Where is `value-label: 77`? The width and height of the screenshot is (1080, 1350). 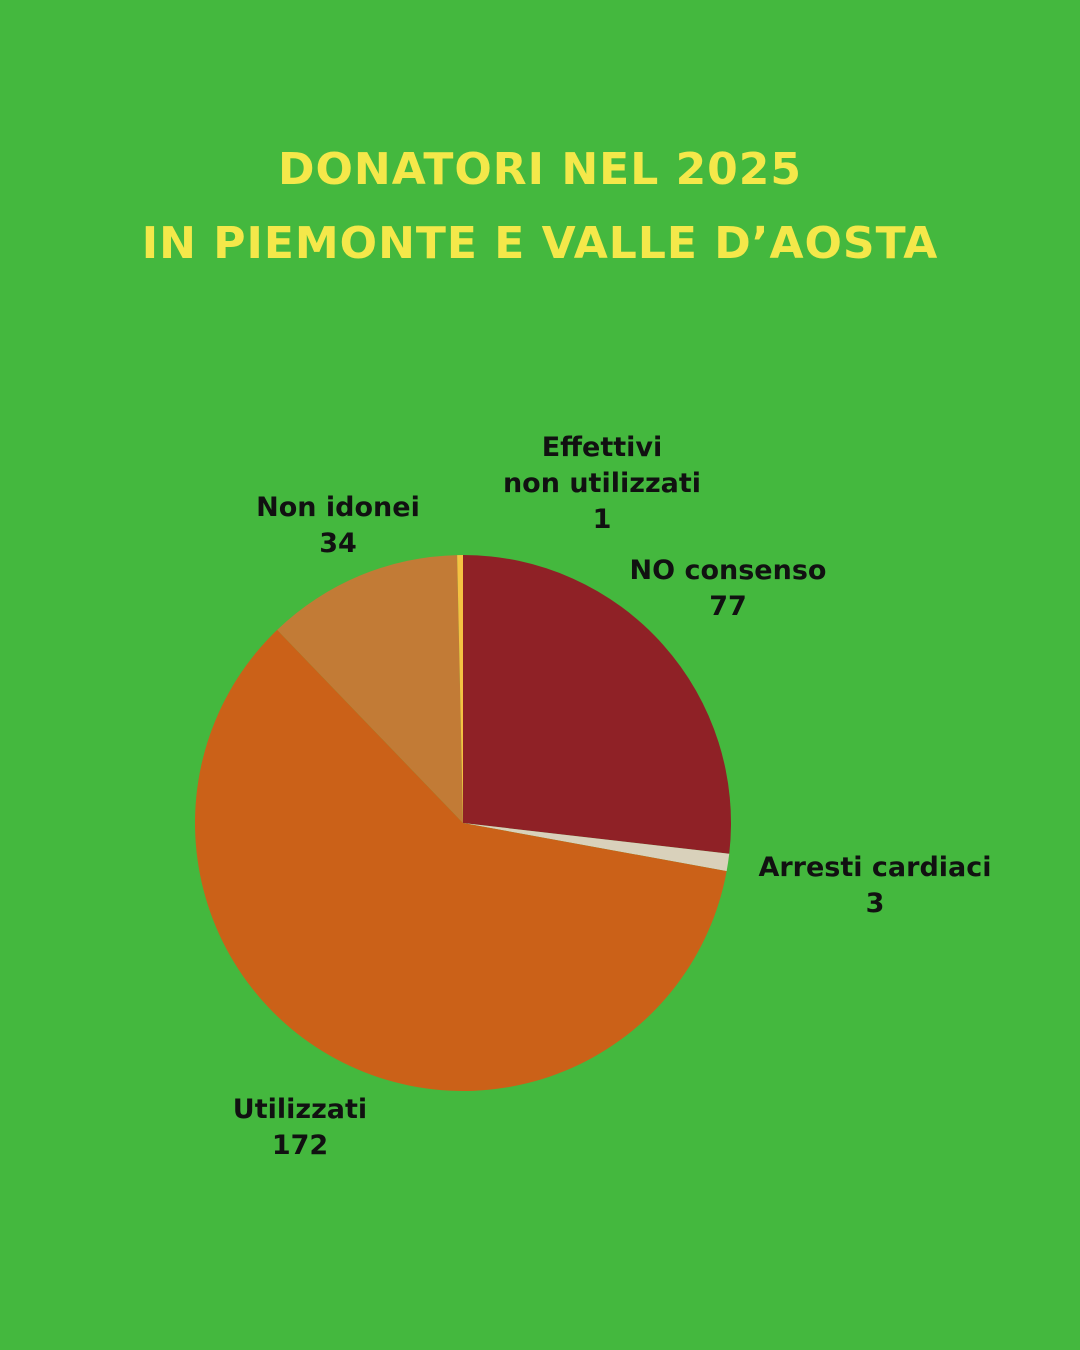 value-label: 77 is located at coordinates (728, 606).